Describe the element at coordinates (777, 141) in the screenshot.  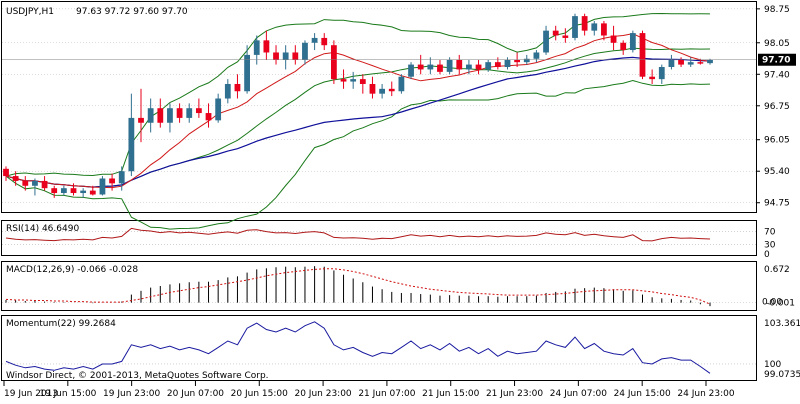
I see `price-tick-label: 96.05` at that location.